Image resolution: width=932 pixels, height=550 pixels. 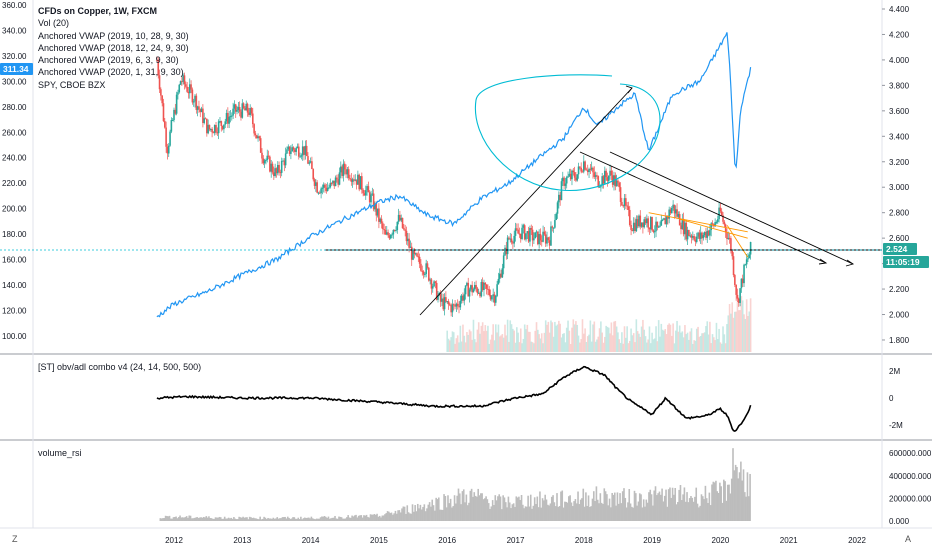 What do you see at coordinates (113, 47) in the screenshot?
I see `legend-line: Anchored VWAP (2018, 12, 24, 9, 30)` at bounding box center [113, 47].